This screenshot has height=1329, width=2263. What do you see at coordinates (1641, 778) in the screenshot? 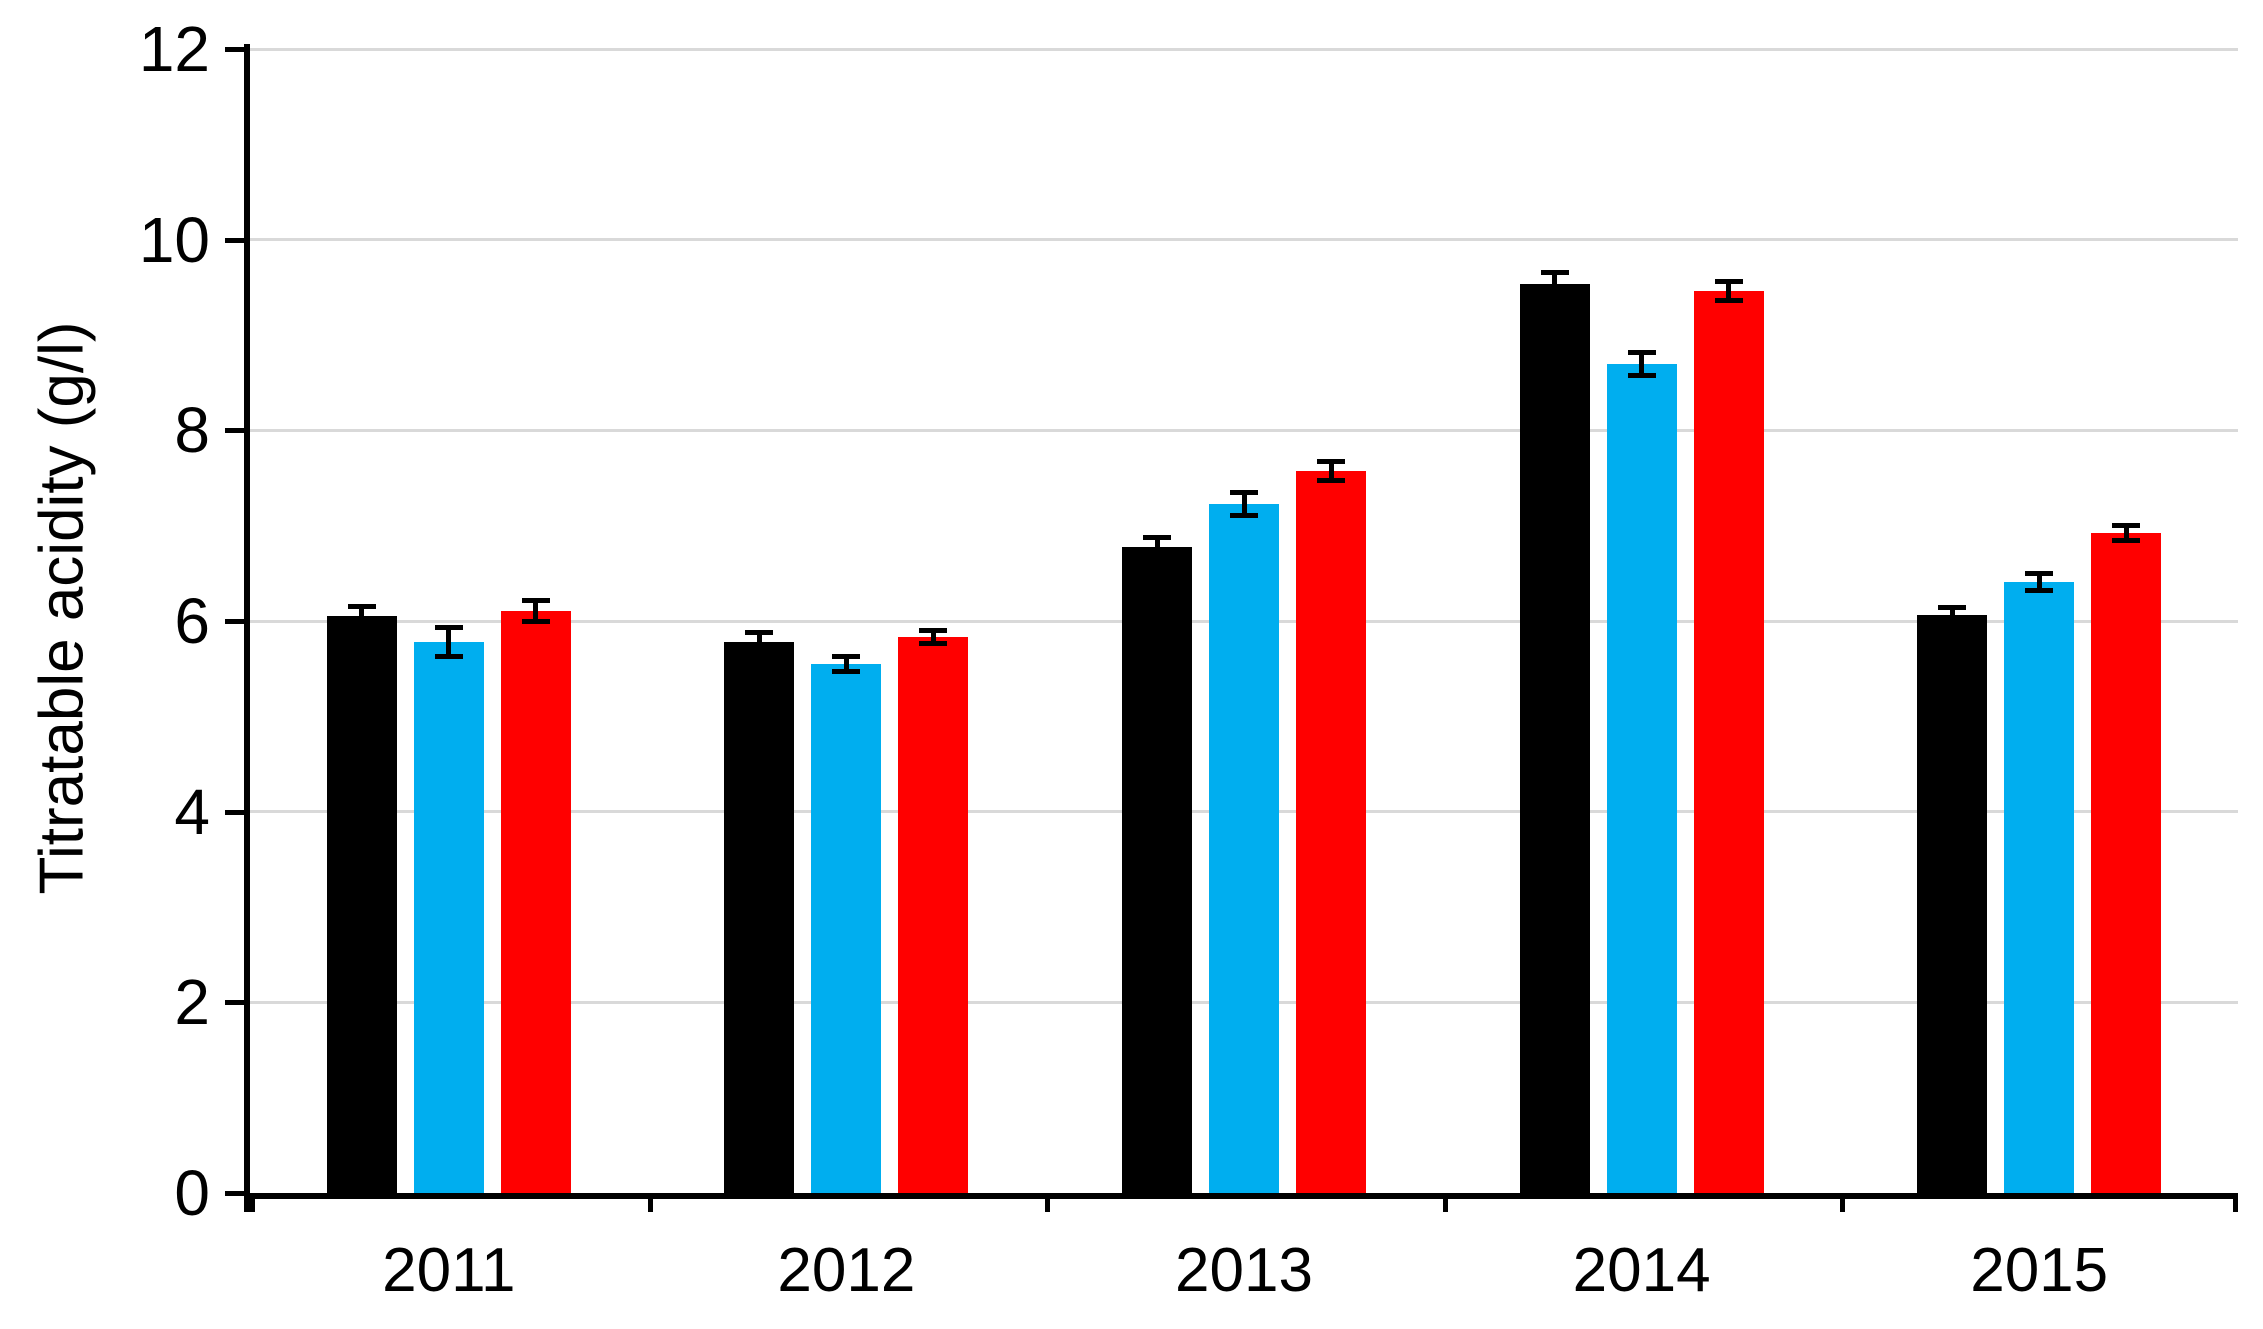
I see `bar-blue-2014` at bounding box center [1641, 778].